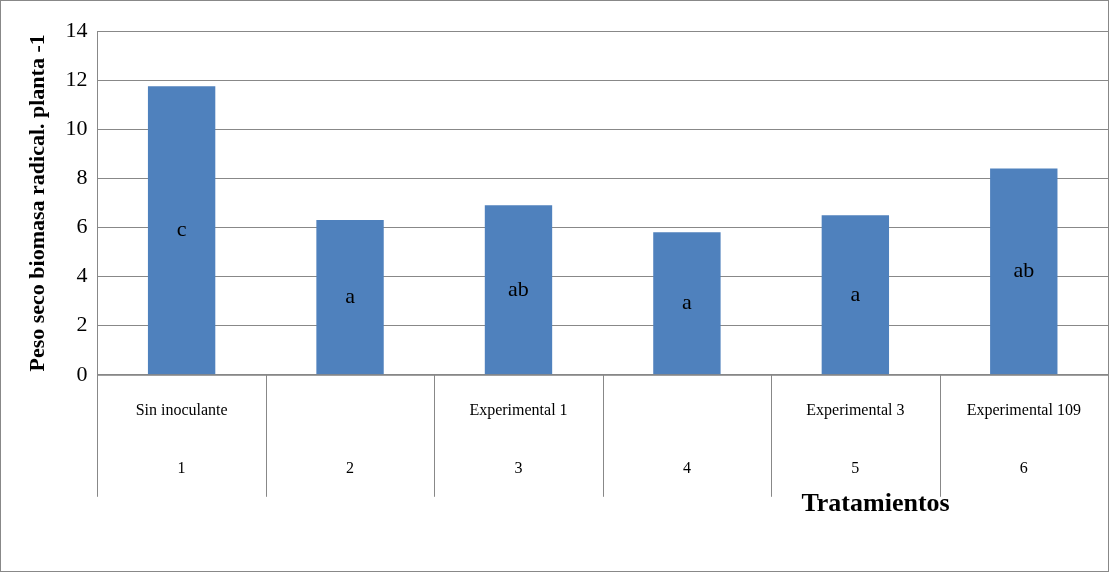 Image resolution: width=1109 pixels, height=572 pixels. I want to click on text: 4, so click(686, 467).